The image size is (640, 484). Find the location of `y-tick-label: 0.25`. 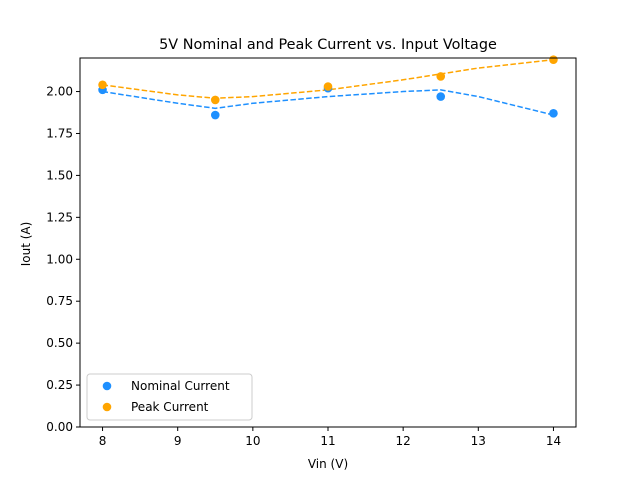

y-tick-label: 0.25 is located at coordinates (59, 385).